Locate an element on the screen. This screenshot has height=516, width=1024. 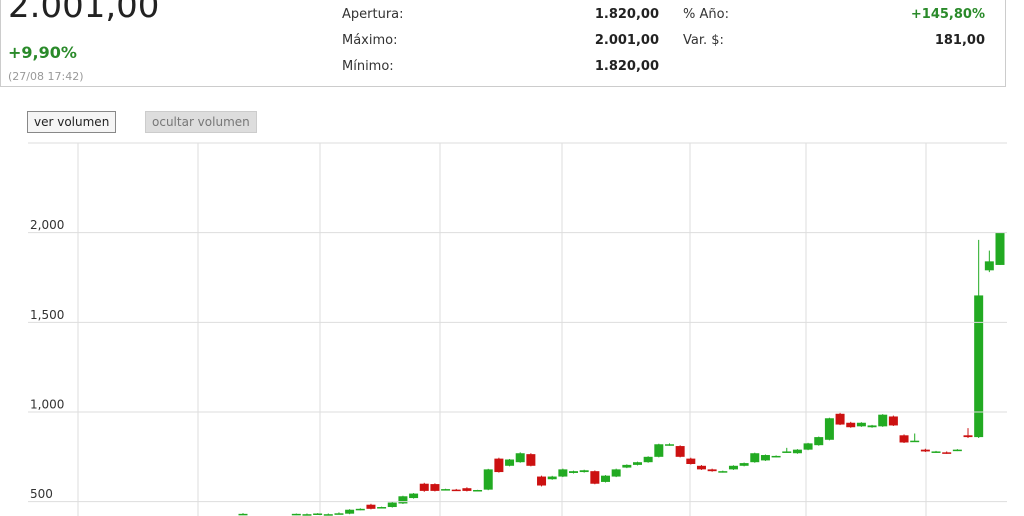
stat-value: +145,80% is located at coordinates (947, 14).